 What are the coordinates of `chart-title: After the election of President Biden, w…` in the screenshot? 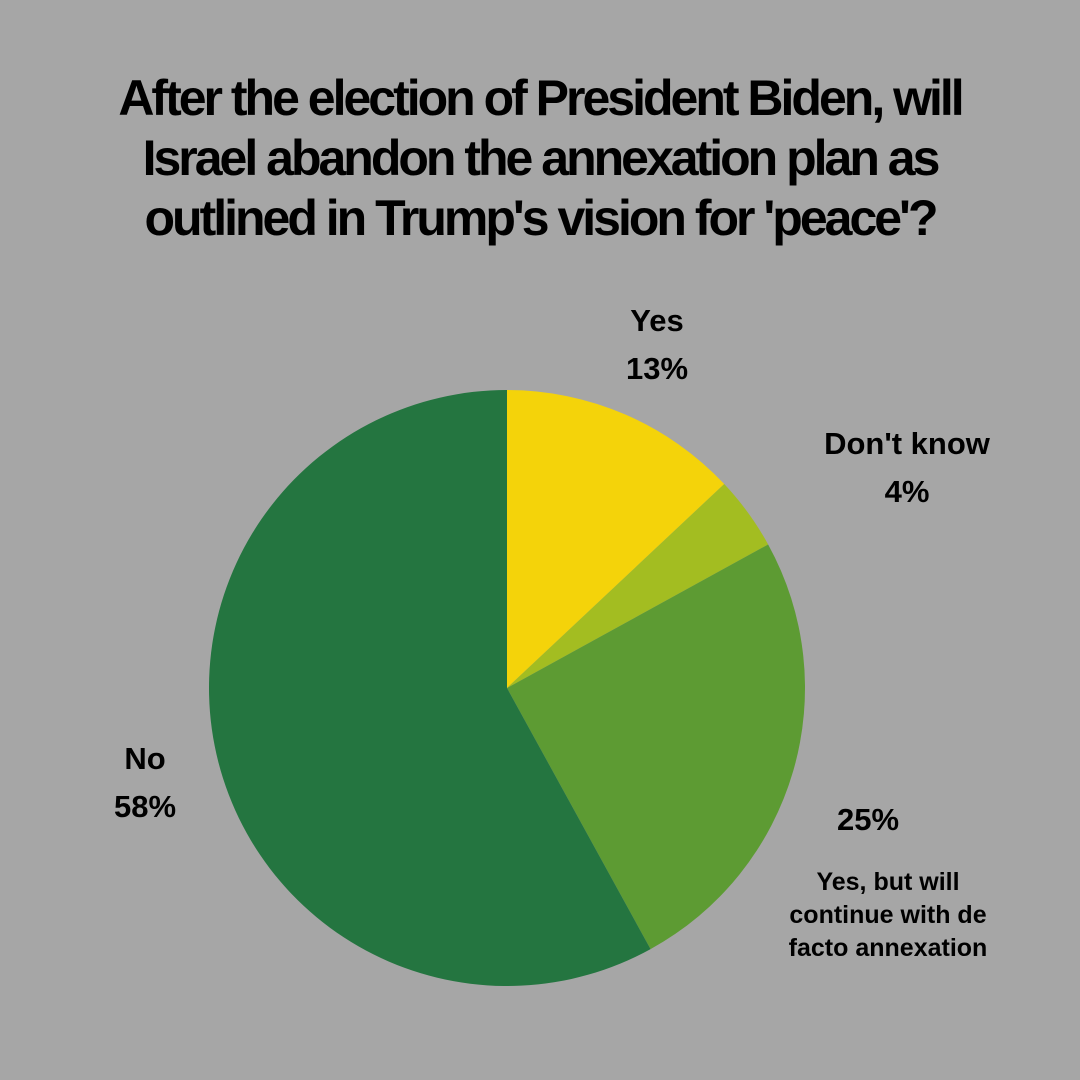 It's located at (540, 158).